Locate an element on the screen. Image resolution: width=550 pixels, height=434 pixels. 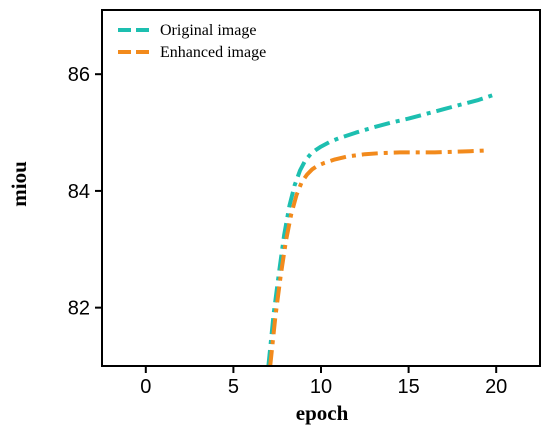
x-tick-label: 15 is located at coordinates (408, 387).